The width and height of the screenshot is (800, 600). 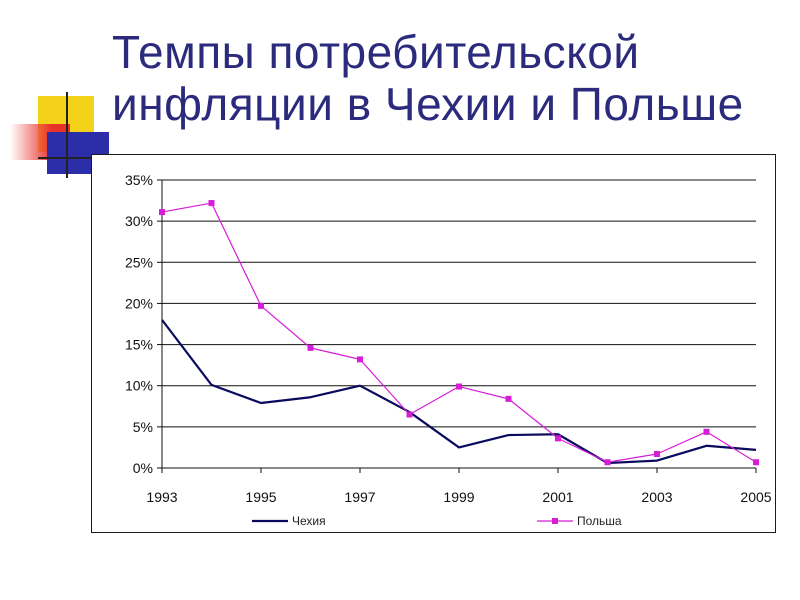 I want to click on y-tick-label: 30%, so click(x=139, y=221).